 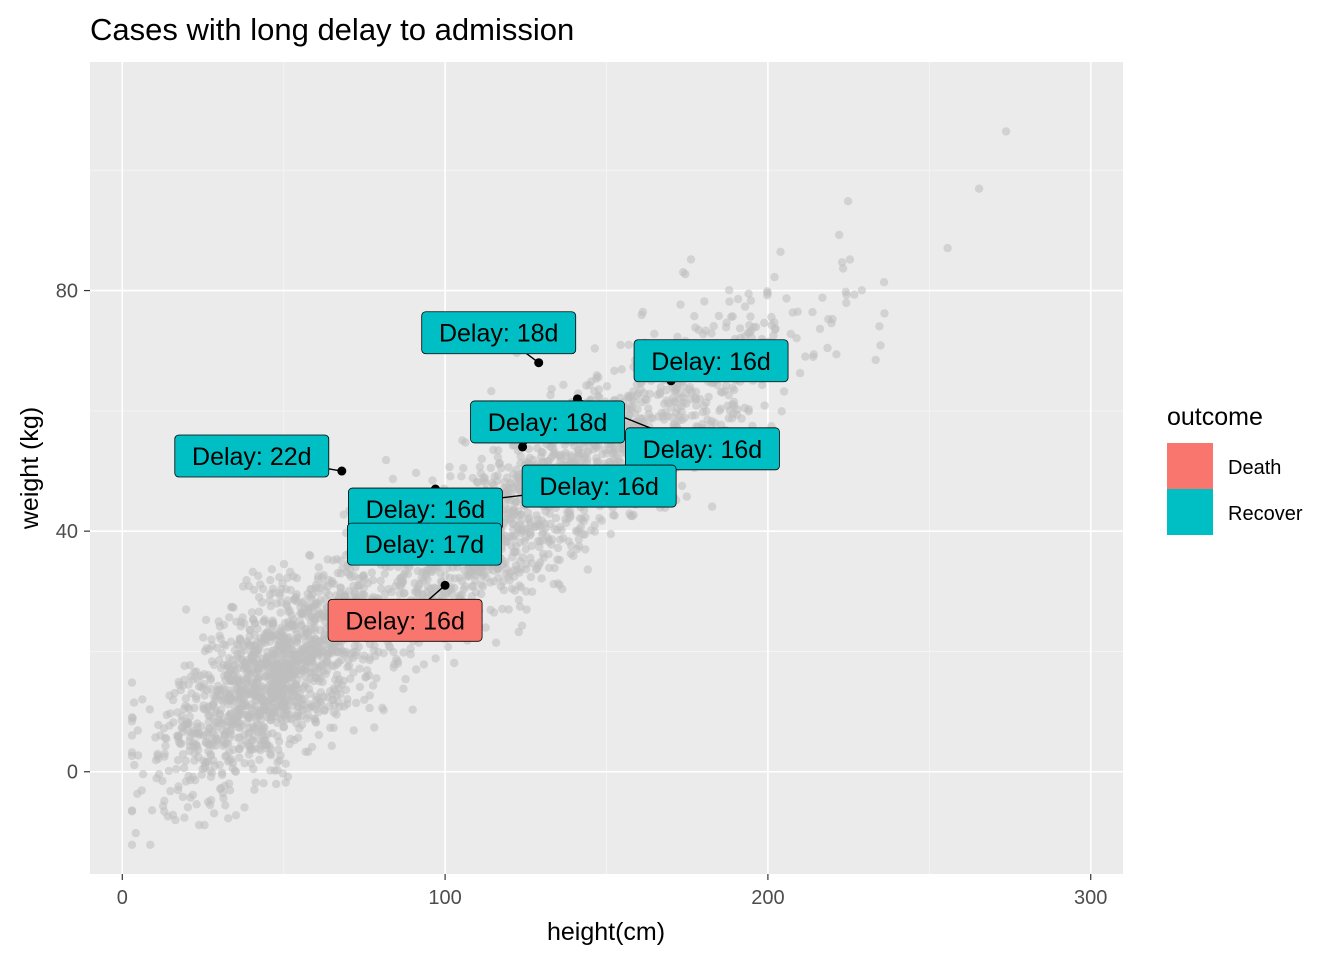 I want to click on x-tick-label: 200, so click(x=767, y=898).